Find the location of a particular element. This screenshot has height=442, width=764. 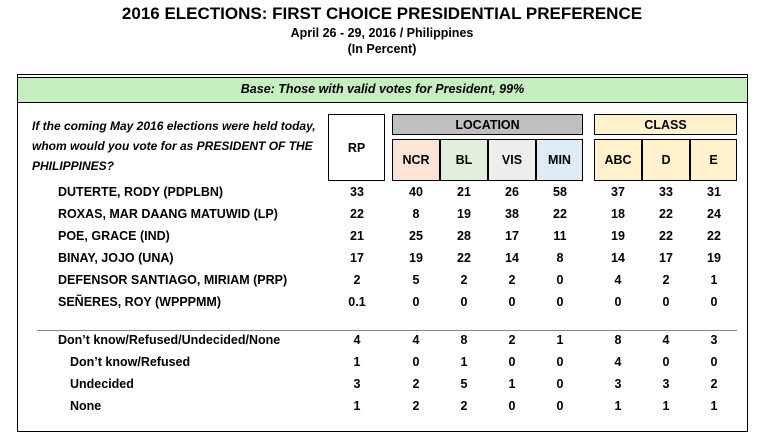

cell-value: 31 is located at coordinates (714, 192).